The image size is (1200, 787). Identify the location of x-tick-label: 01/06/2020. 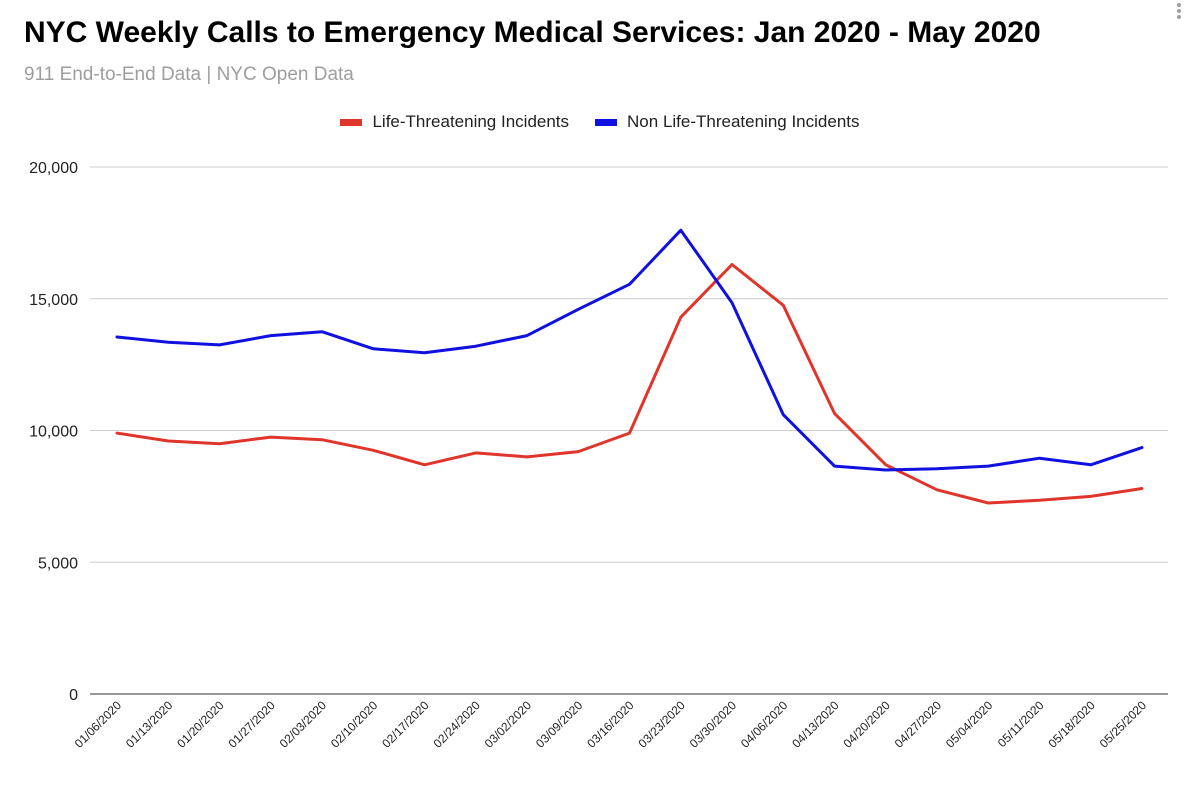
(98, 724).